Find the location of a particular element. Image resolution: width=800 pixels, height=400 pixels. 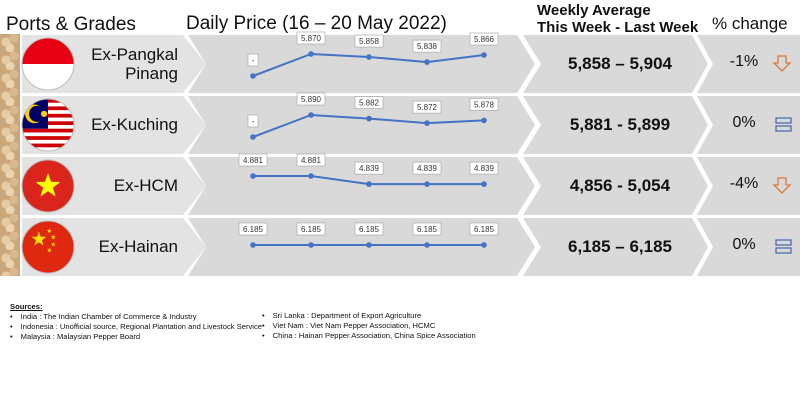

source-item: Malaysia : Malaysian Pepper Board is located at coordinates (136, 337).